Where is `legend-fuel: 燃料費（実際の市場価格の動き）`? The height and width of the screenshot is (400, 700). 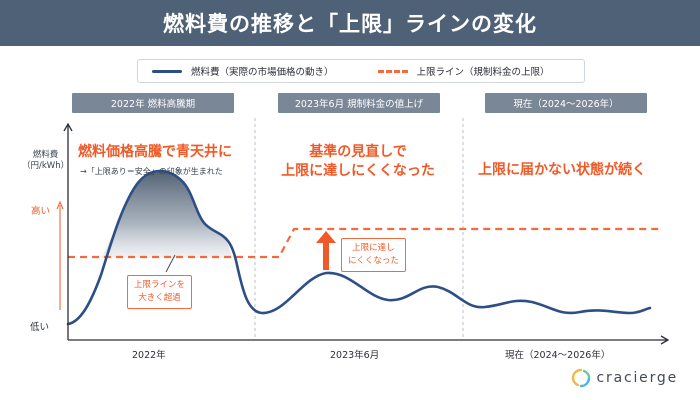 legend-fuel: 燃料費（実際の市場価格の動き） is located at coordinates (243, 71).